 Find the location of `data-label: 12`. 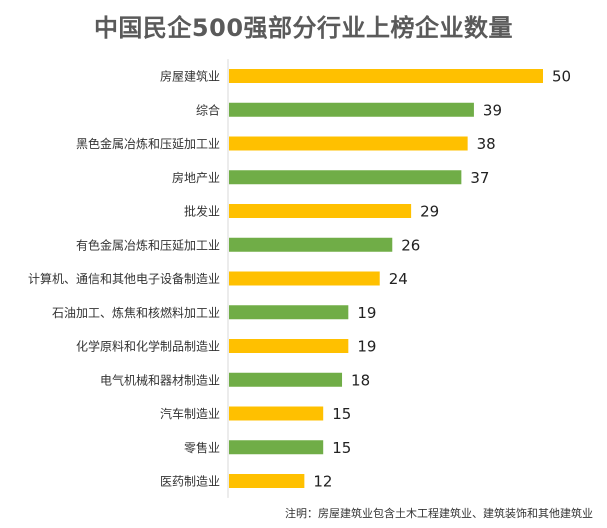

data-label: 12 is located at coordinates (322, 482).